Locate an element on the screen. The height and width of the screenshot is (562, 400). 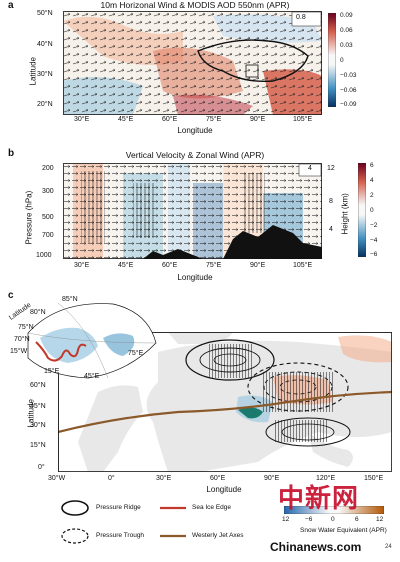
panel-a-cbtick: 0 is located at coordinates (342, 60).